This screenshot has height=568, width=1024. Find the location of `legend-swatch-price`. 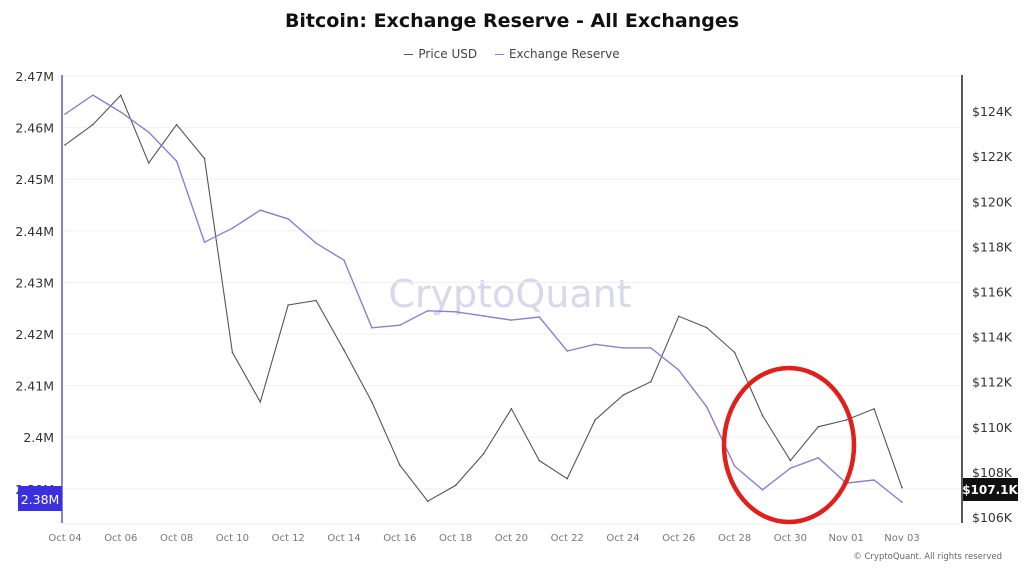

legend-swatch-price is located at coordinates (409, 54).